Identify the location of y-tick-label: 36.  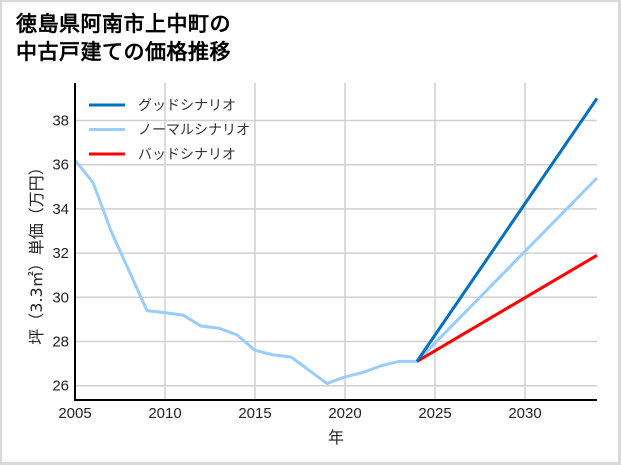
(60, 165).